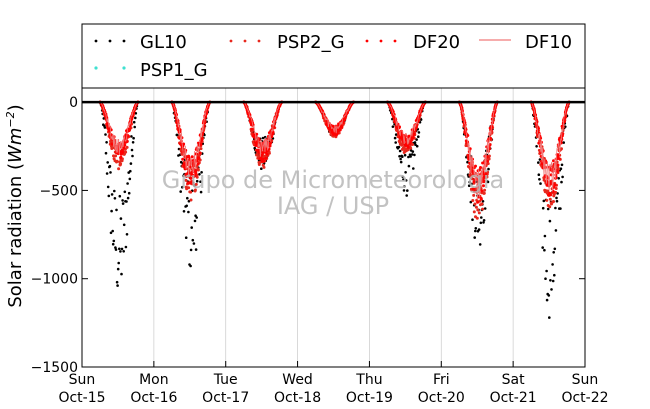 The width and height of the screenshot is (650, 409). Describe the element at coordinates (525, 42) in the screenshot. I see `legend-item-df10: DF10` at that location.